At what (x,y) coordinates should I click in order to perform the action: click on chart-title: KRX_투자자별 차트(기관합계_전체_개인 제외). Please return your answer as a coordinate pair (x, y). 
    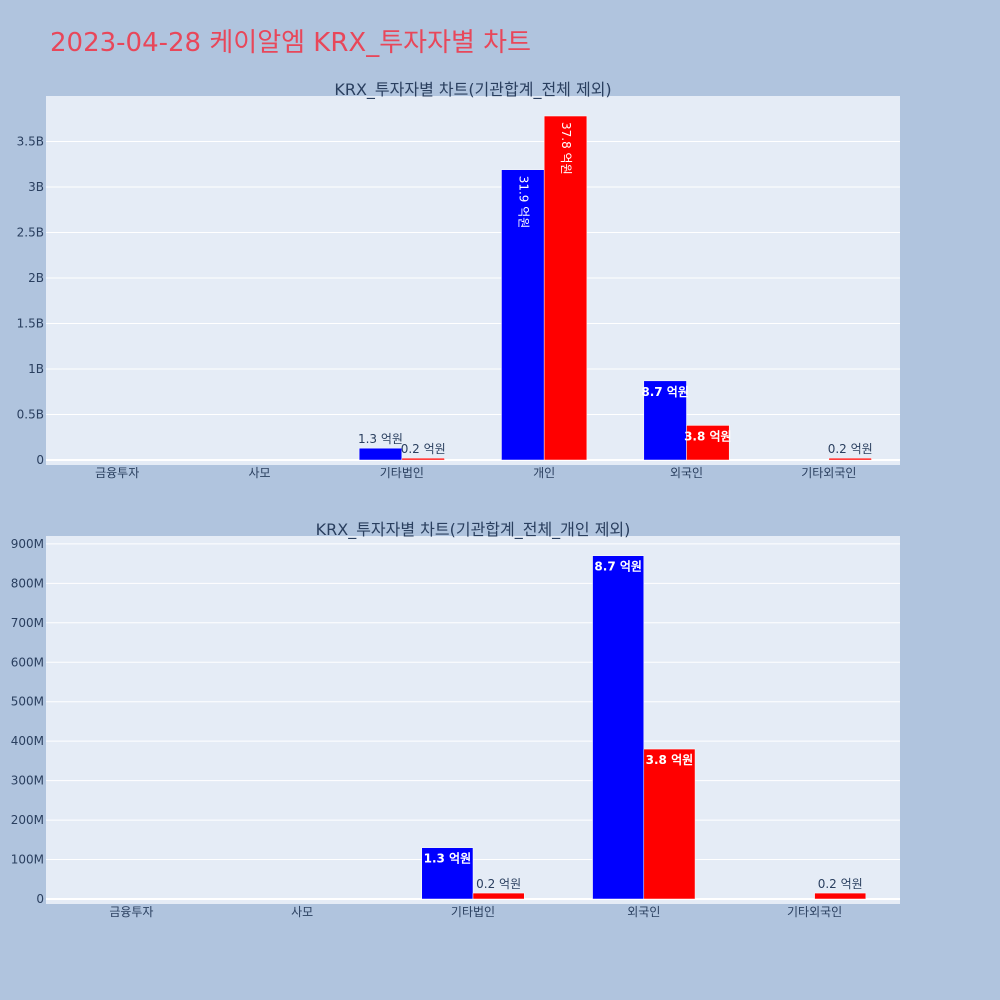
    Looking at the image, I should click on (473, 530).